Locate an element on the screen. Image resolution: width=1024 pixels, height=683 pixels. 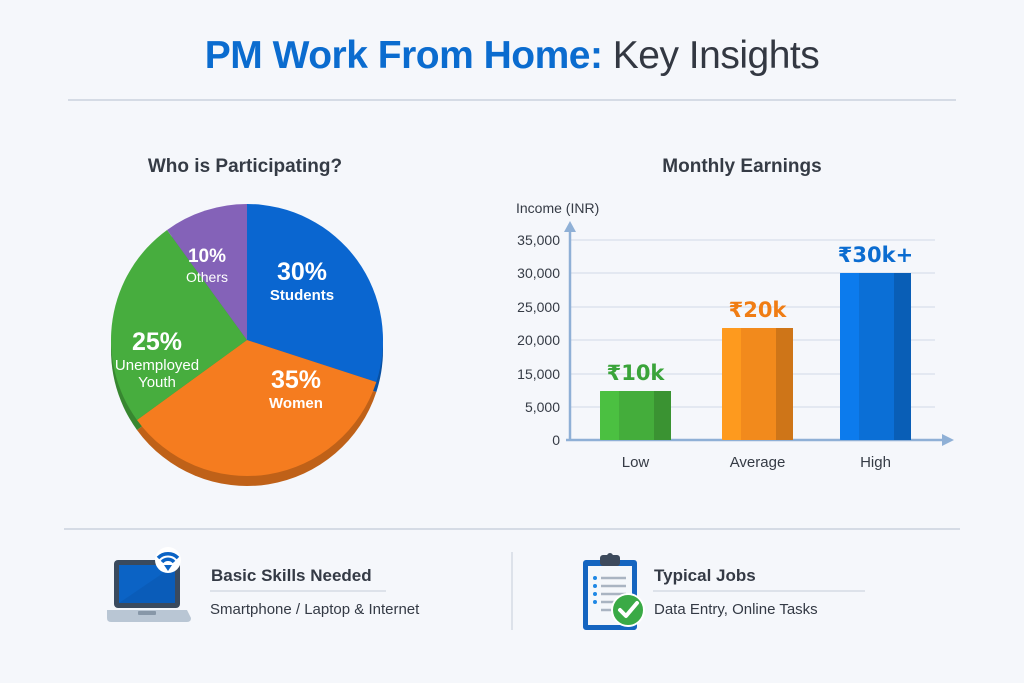
bar-value-label-low: ₹10k is located at coordinates (636, 373).